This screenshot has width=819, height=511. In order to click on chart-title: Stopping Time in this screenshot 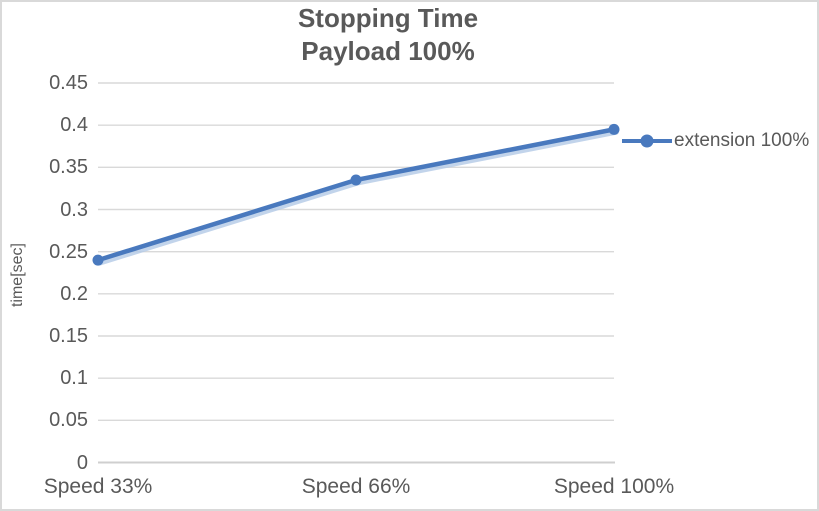, I will do `click(388, 18)`.